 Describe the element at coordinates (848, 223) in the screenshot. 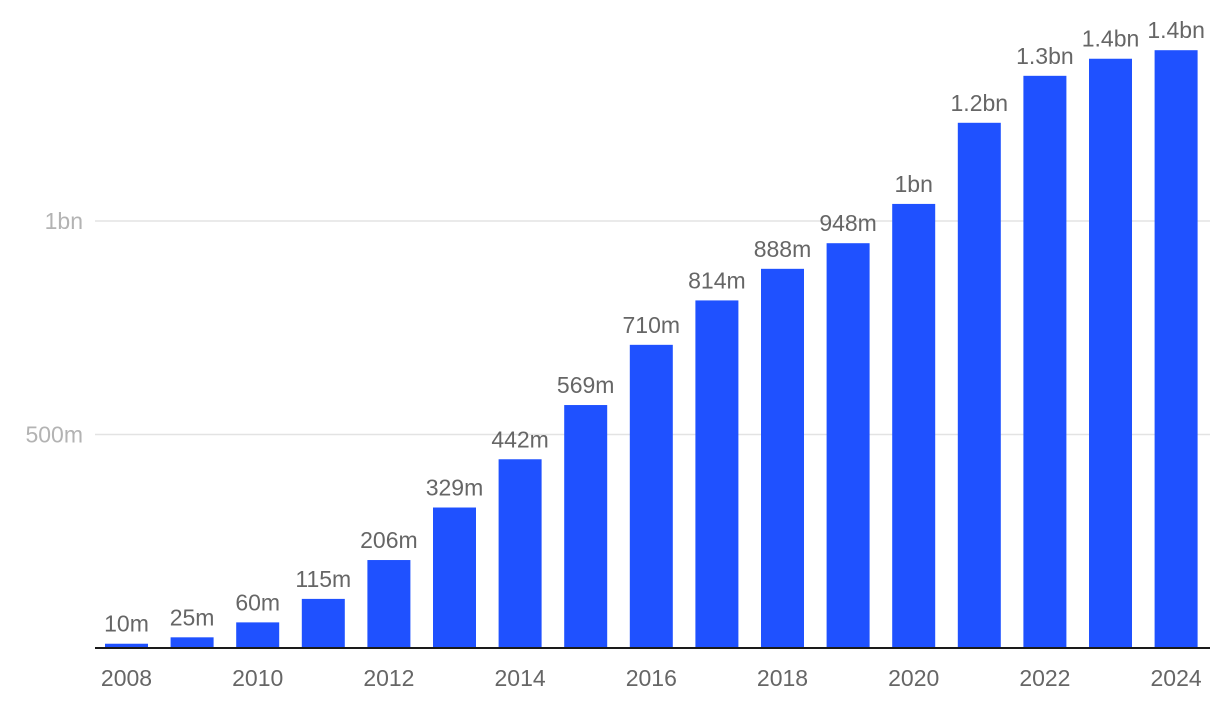

I see `data-label-2019: 948m` at that location.